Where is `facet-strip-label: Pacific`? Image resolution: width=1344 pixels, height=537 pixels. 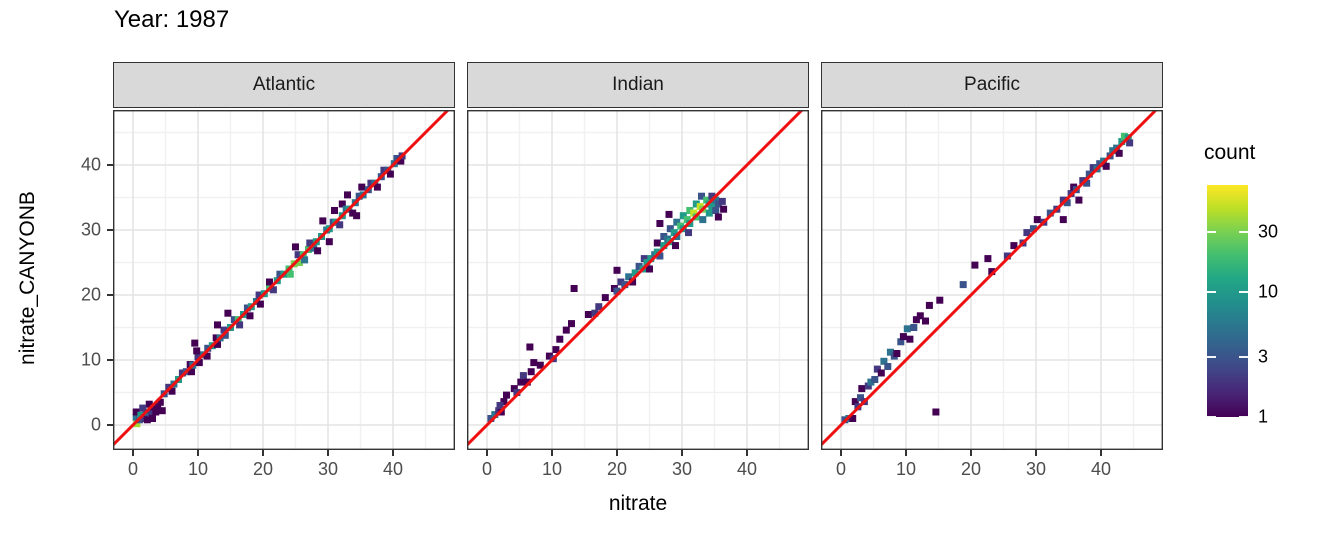
facet-strip-label: Pacific is located at coordinates (992, 84).